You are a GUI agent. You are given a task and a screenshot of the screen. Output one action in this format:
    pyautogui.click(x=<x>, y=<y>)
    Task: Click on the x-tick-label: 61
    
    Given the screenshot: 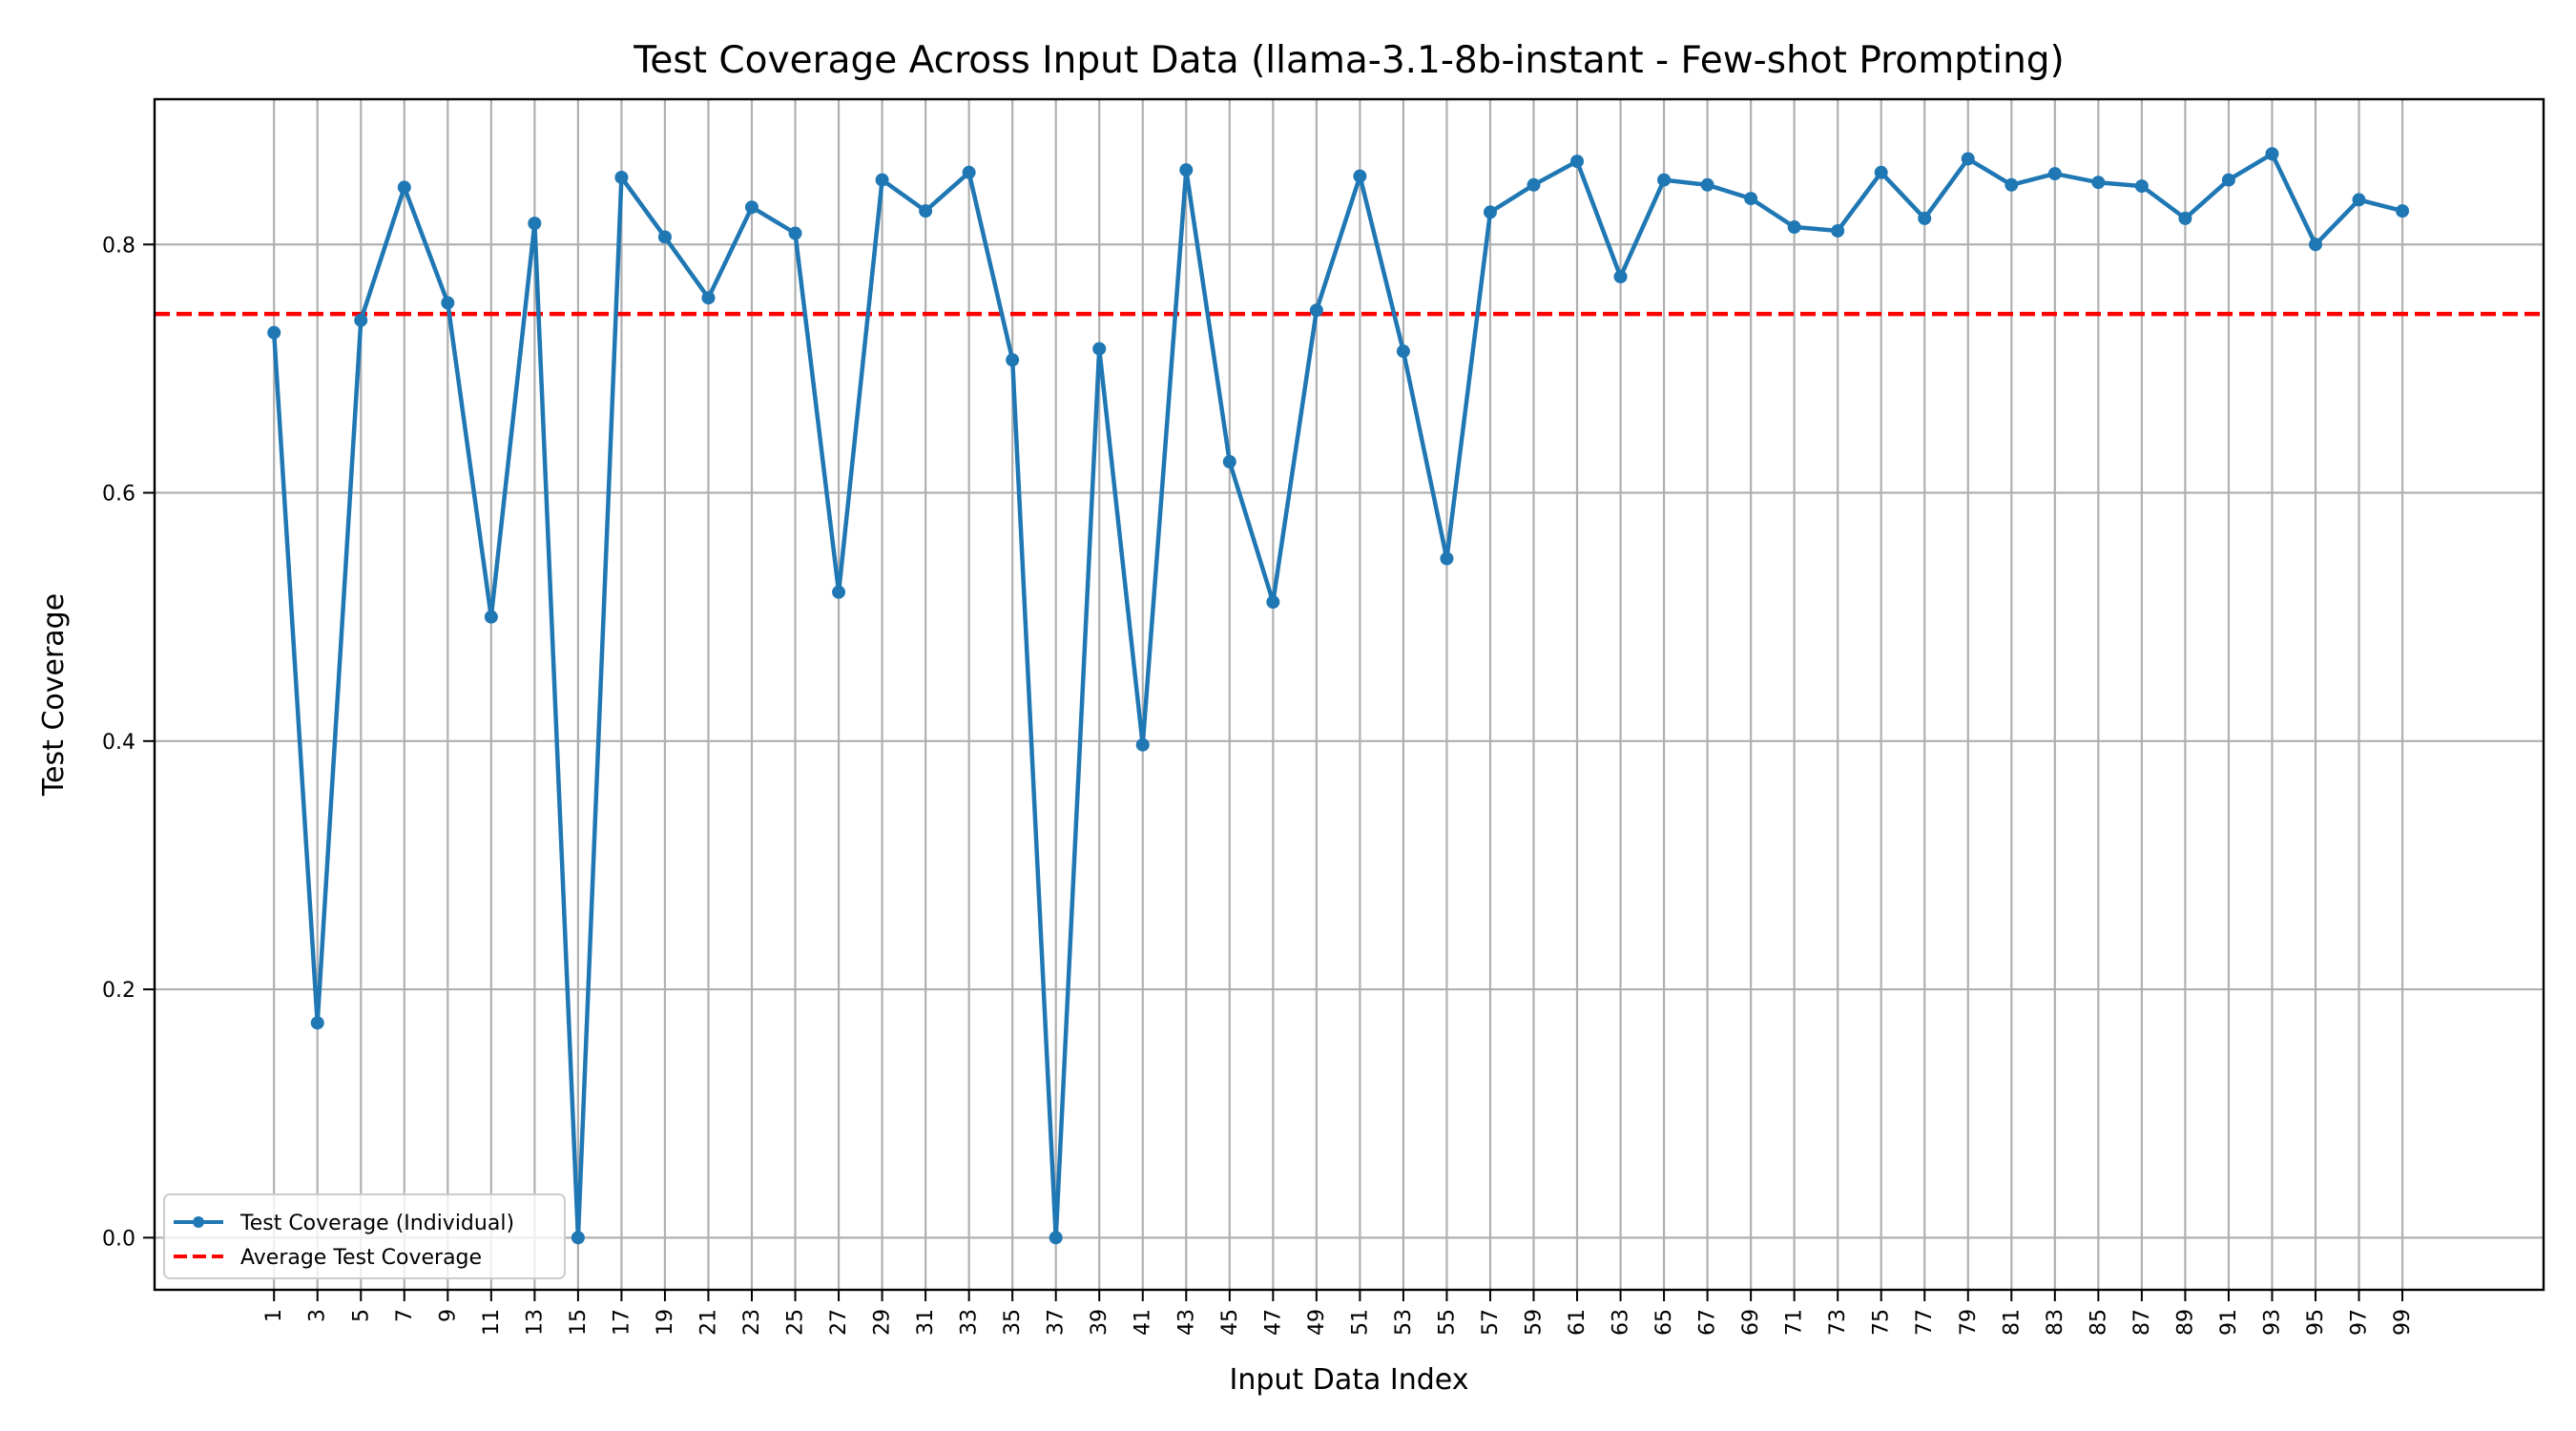 What is the action you would take?
    pyautogui.click(x=1577, y=1322)
    